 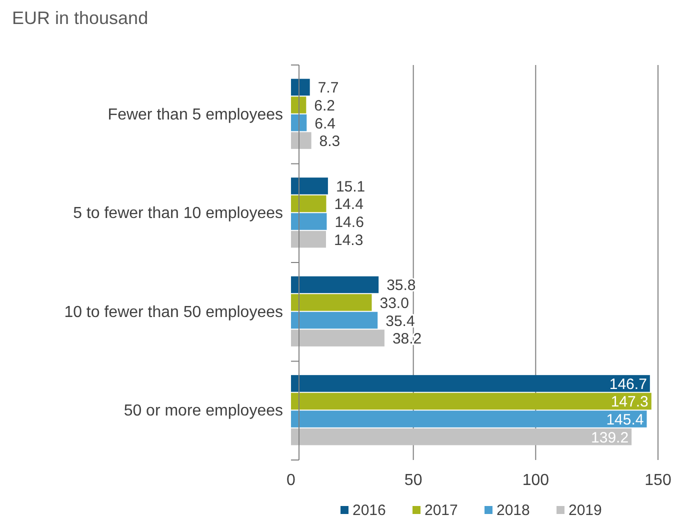 What do you see at coordinates (349, 223) in the screenshot?
I see `data-label: 14.6` at bounding box center [349, 223].